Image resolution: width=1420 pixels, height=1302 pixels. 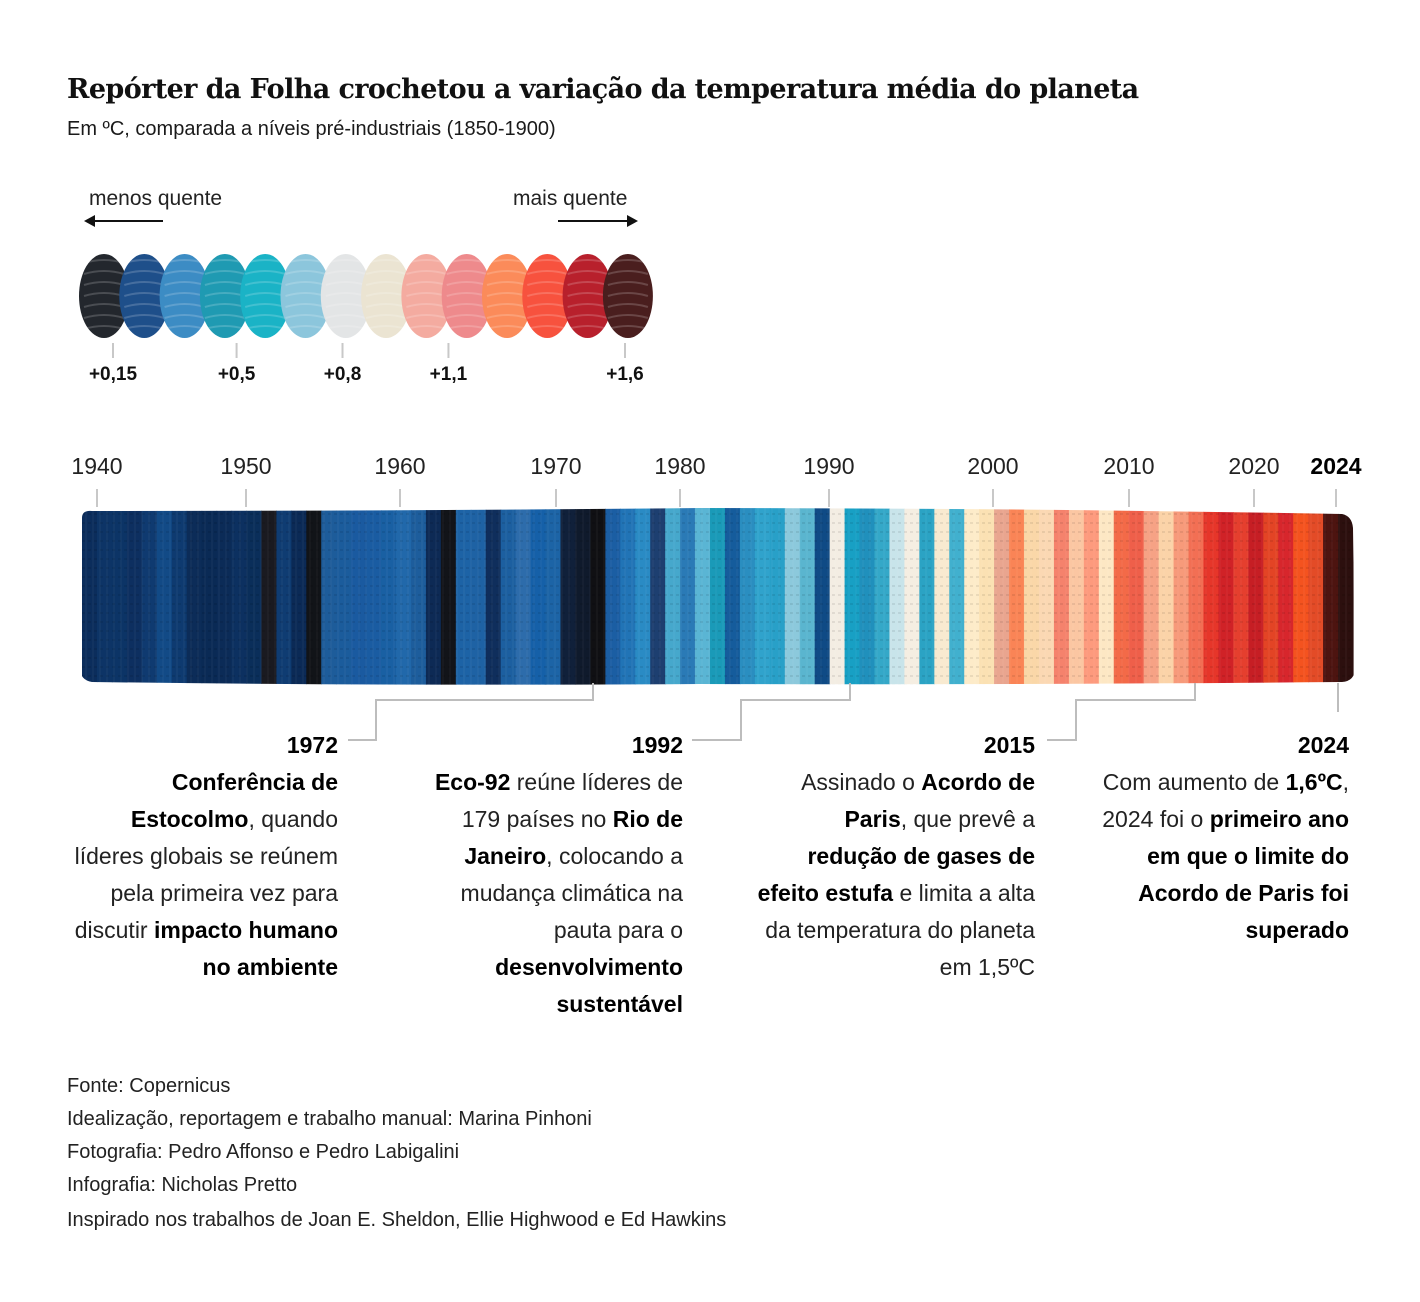 I want to click on stripe-2017, so click(x=1241, y=596).